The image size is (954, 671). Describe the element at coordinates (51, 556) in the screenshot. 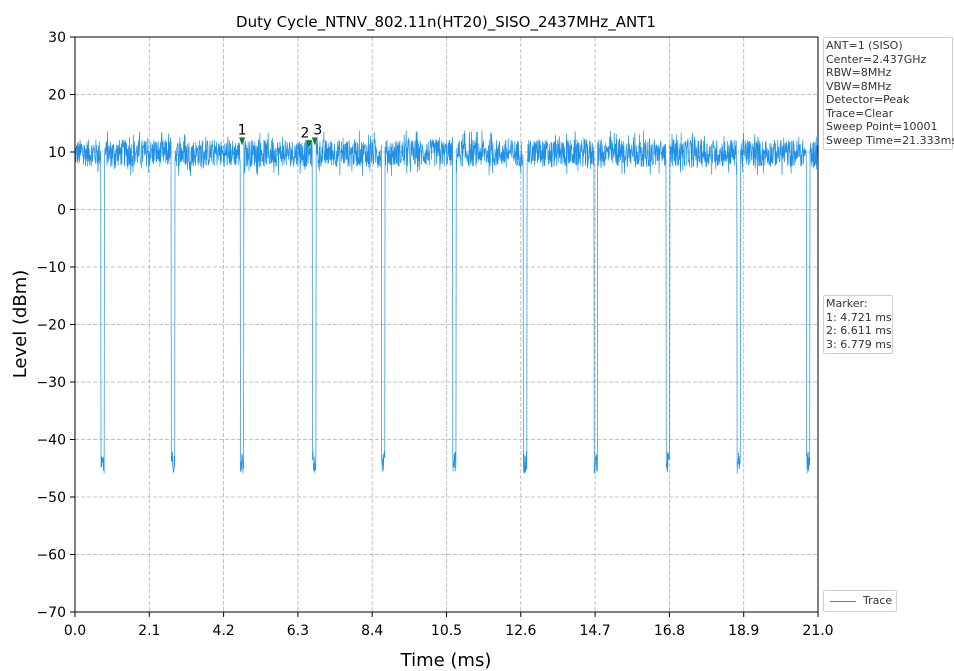

I see `y-tick-label: −60` at that location.